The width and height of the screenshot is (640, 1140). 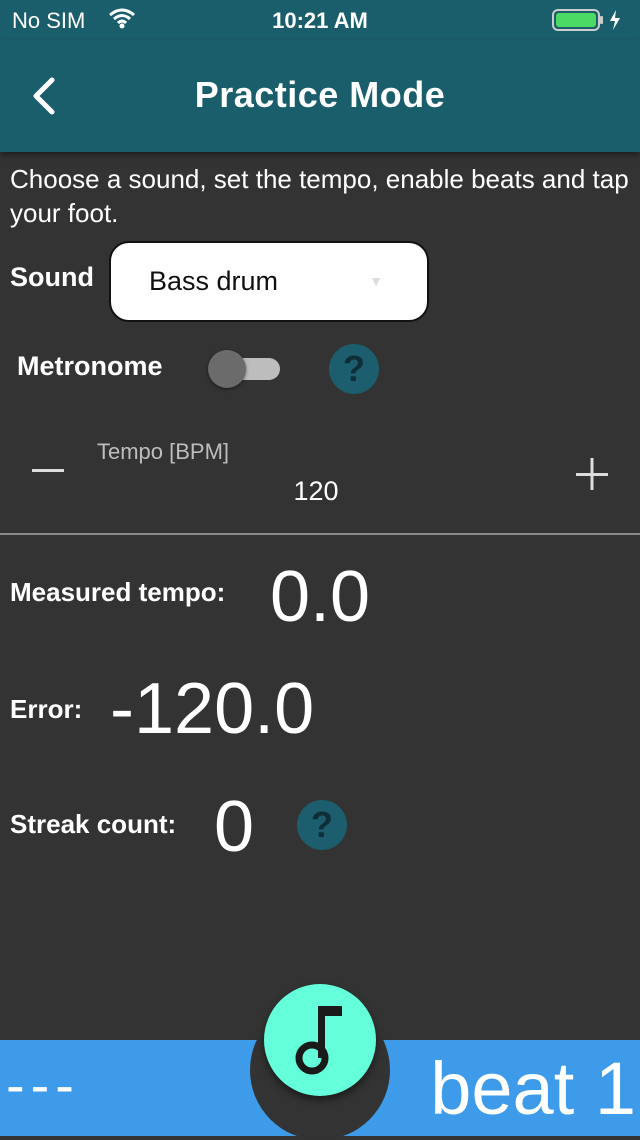 I want to click on app-bar: Practice Mode, so click(x=320, y=96).